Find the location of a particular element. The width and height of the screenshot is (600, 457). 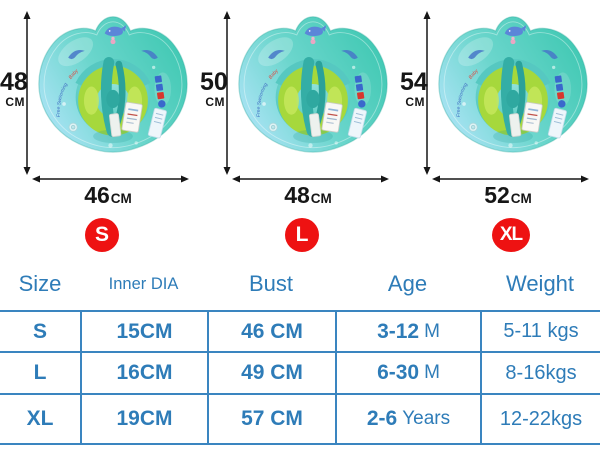

row-s-bust: 46 CM is located at coordinates (271, 332).